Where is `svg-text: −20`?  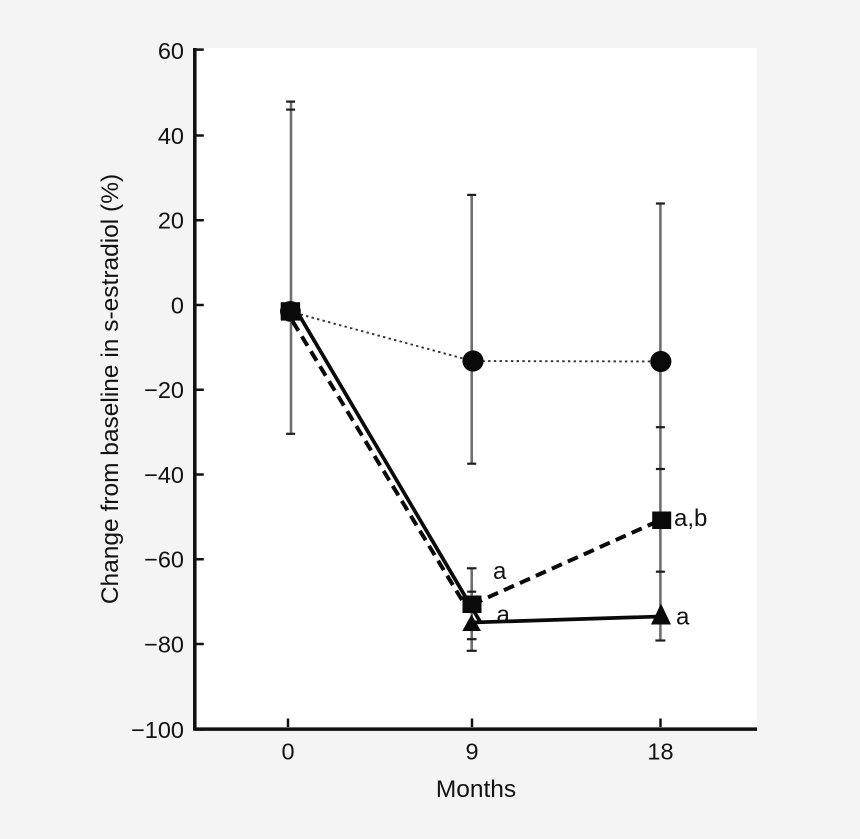
svg-text: −20 is located at coordinates (164, 390).